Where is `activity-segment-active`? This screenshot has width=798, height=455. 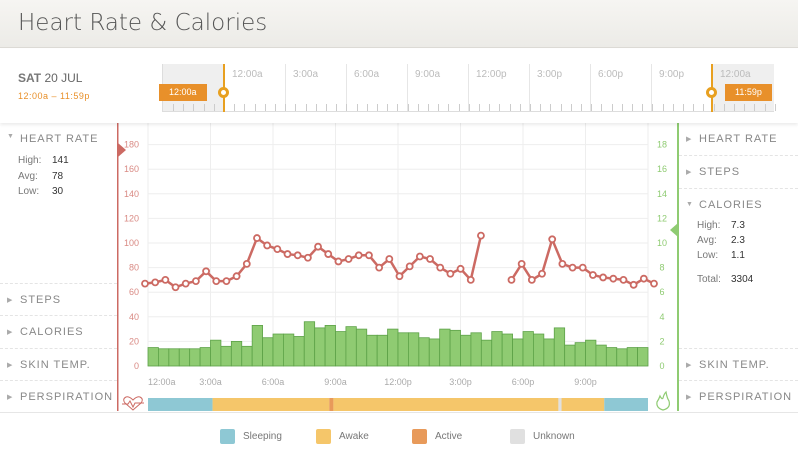
activity-segment-active is located at coordinates (331, 404).